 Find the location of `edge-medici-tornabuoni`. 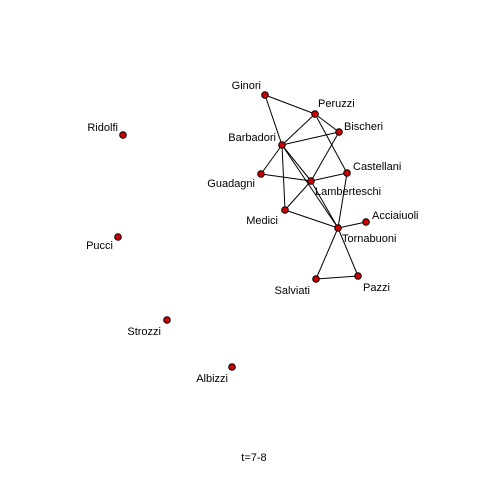

edge-medici-tornabuoni is located at coordinates (311, 219).